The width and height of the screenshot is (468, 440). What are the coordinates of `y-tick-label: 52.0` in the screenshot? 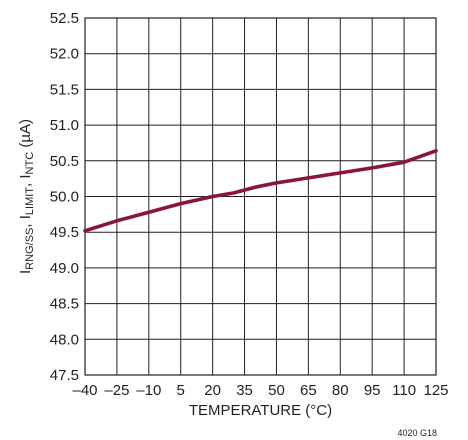 It's located at (64, 54).